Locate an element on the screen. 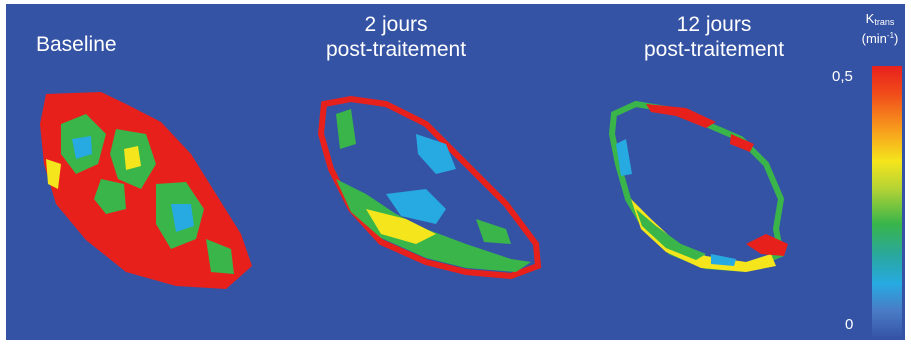 This screenshot has width=911, height=344. baseline-map is located at coordinates (146, 190).